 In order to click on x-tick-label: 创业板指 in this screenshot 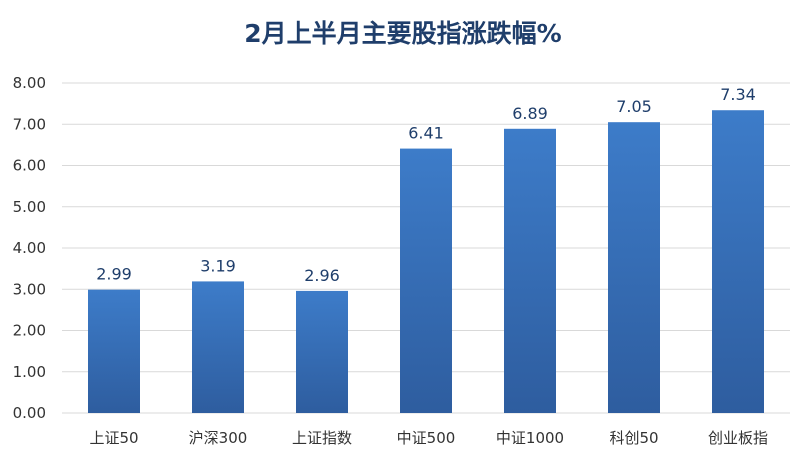, I will do `click(738, 438)`.